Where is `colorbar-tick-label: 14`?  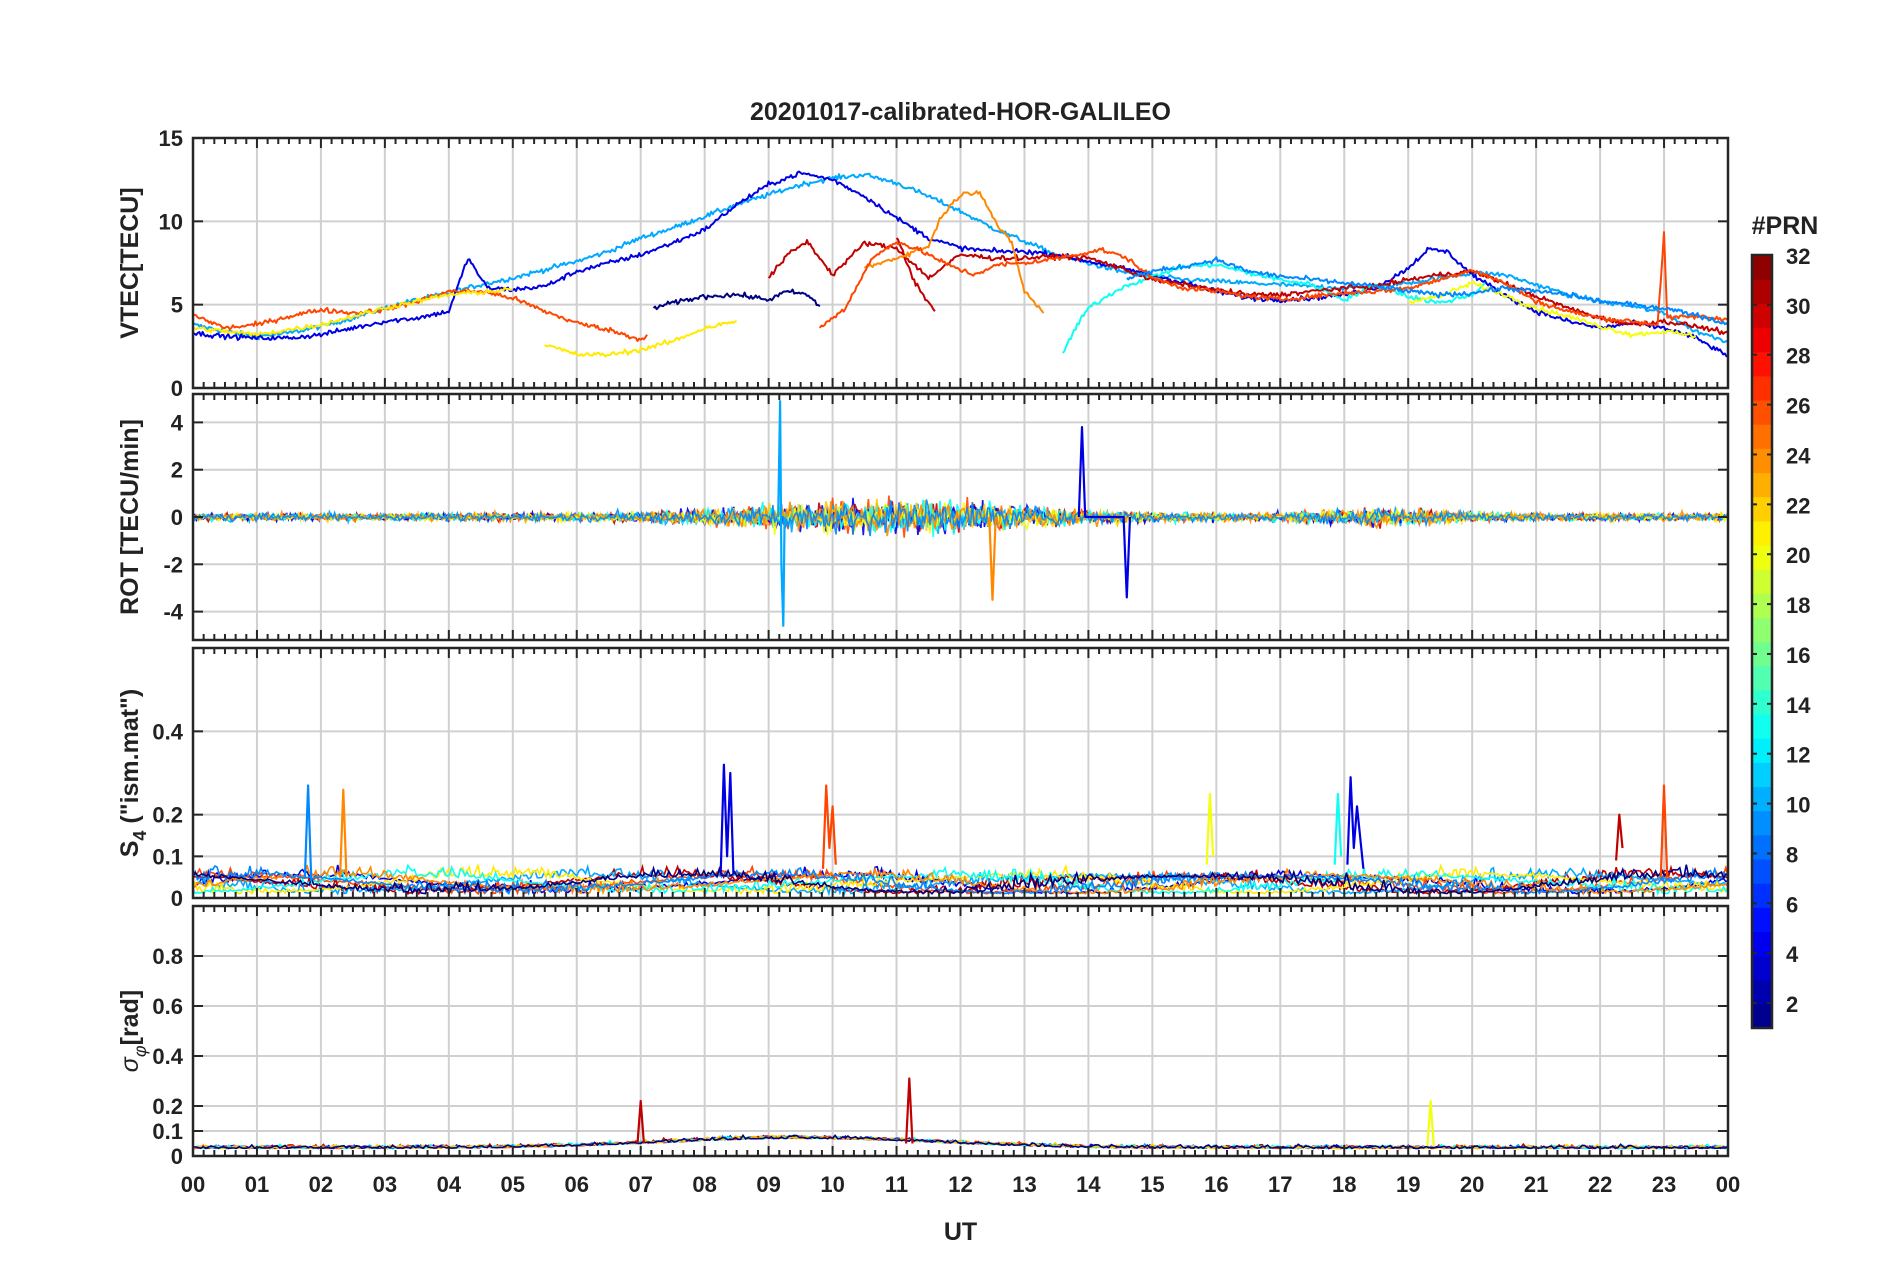 colorbar-tick-label: 14 is located at coordinates (1798, 705).